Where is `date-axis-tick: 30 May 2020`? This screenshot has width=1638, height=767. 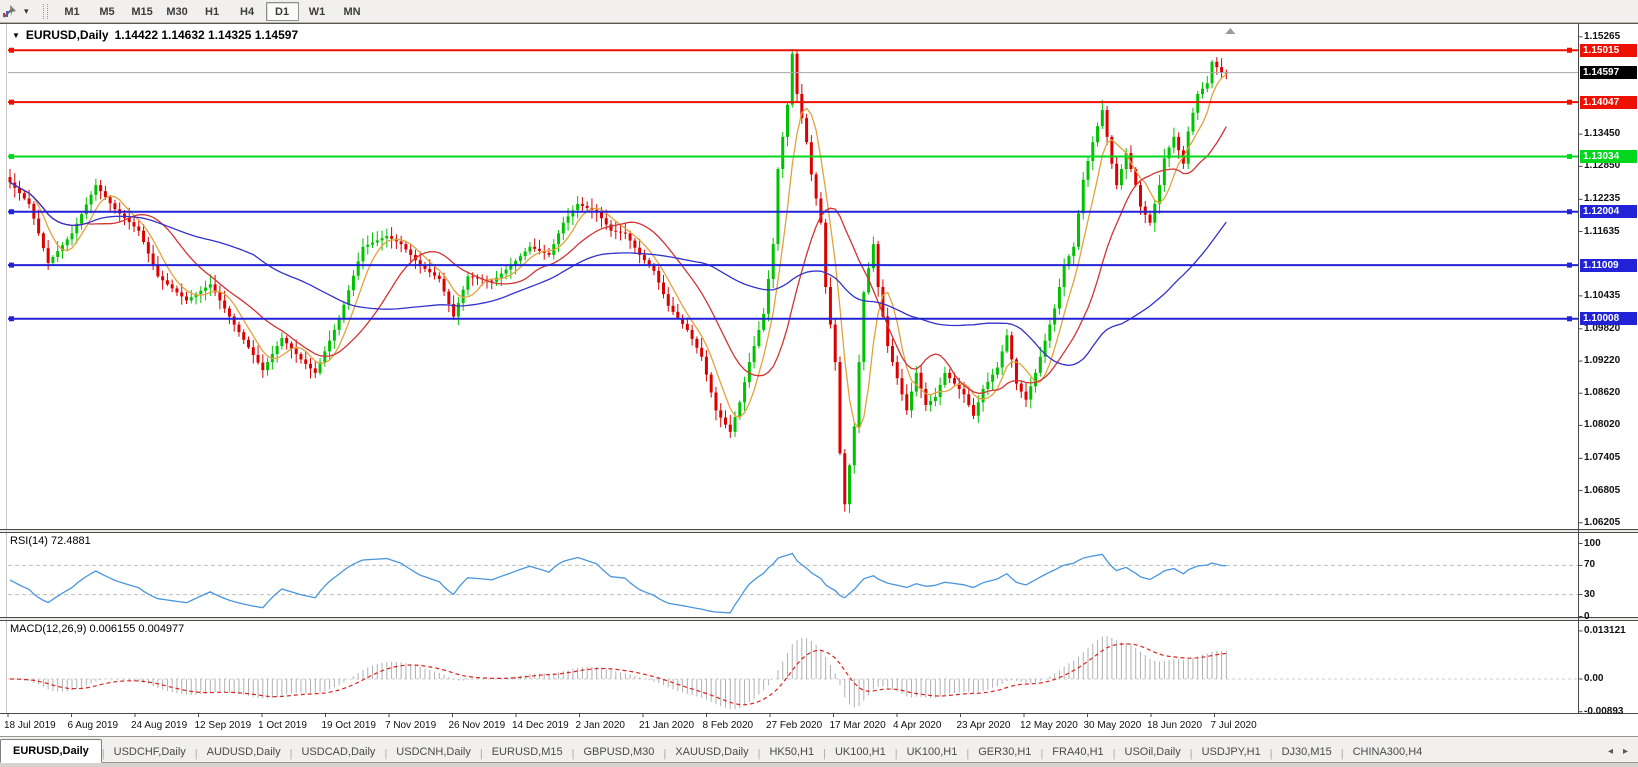
date-axis-tick: 30 May 2020 is located at coordinates (1112, 725).